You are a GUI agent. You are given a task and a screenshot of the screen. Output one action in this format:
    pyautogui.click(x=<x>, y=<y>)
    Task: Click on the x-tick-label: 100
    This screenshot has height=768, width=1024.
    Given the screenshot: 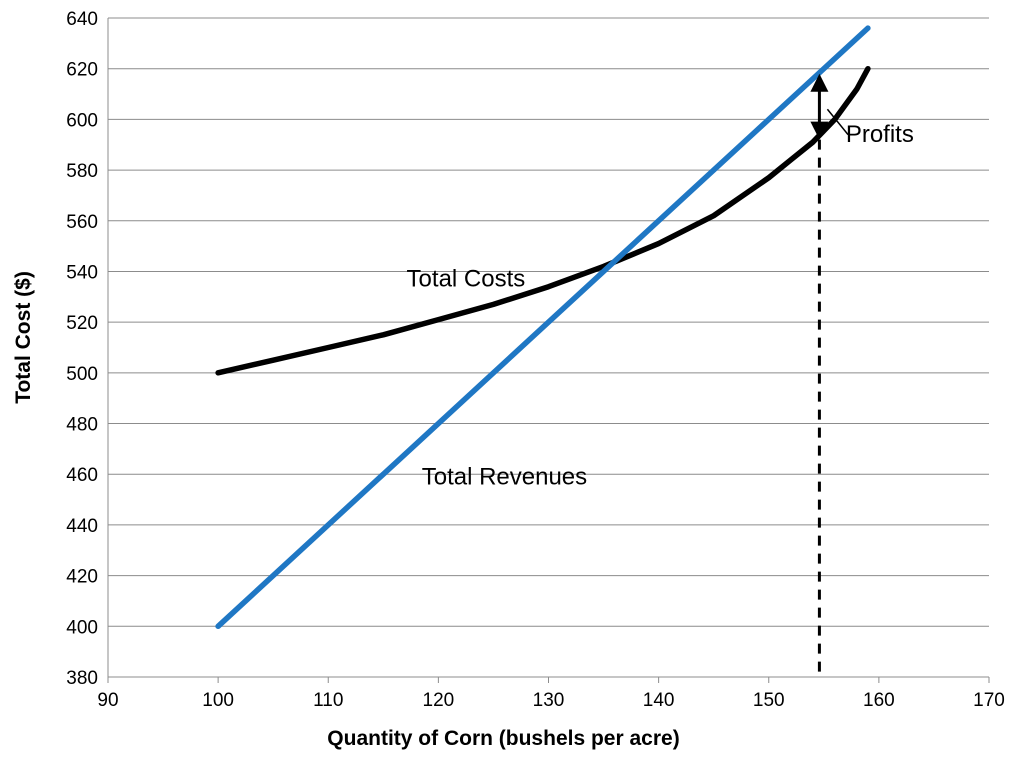 What is the action you would take?
    pyautogui.click(x=218, y=700)
    